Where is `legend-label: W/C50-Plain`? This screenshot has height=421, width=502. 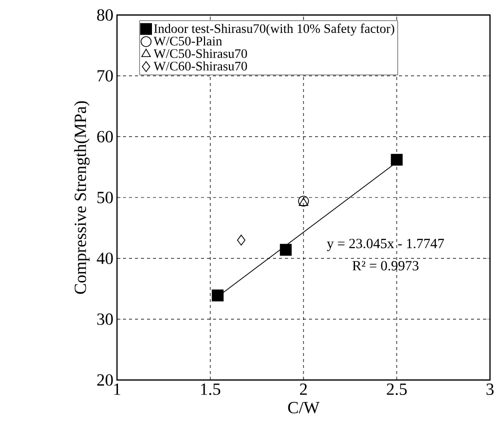 legend-label: W/C50-Plain is located at coordinates (188, 41).